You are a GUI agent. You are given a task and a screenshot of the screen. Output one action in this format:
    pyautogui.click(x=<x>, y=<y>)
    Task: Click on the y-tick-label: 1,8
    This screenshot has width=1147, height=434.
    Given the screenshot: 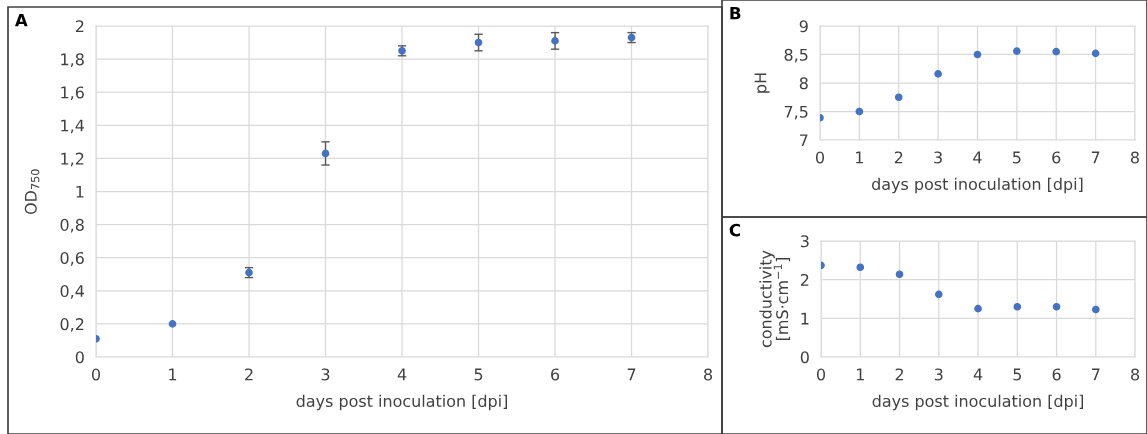 What is the action you would take?
    pyautogui.click(x=72, y=60)
    